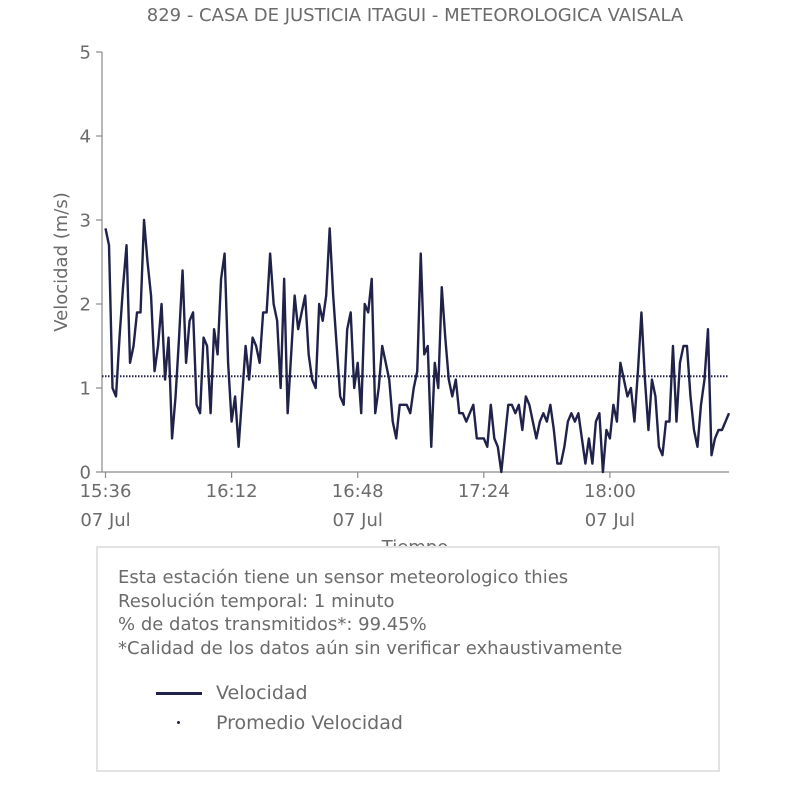  What do you see at coordinates (85, 137) in the screenshot?
I see `y-tick-label: 4` at bounding box center [85, 137].